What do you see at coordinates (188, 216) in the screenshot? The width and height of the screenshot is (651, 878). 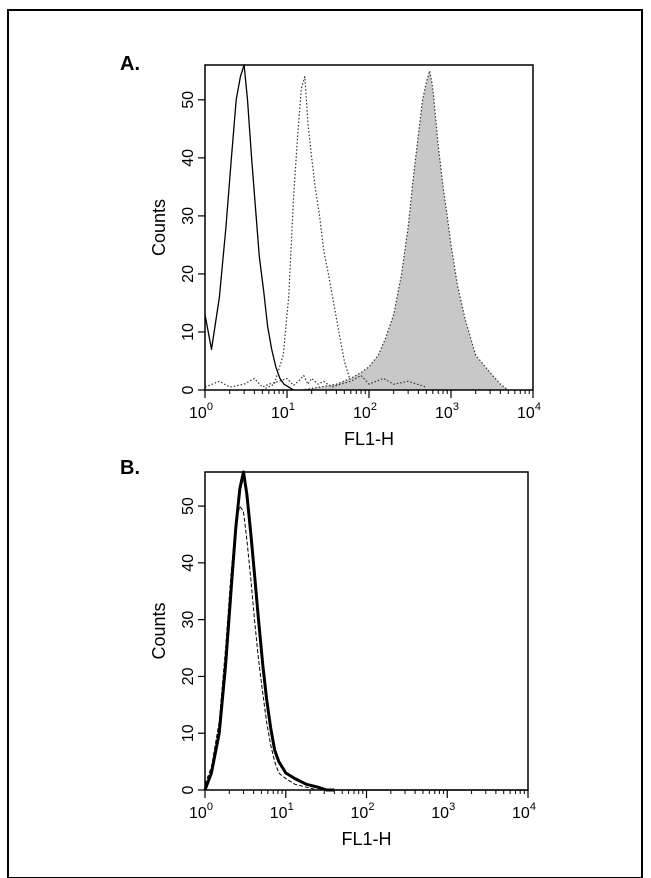 I see `panel-a-y-tick-label-3: 30` at bounding box center [188, 216].